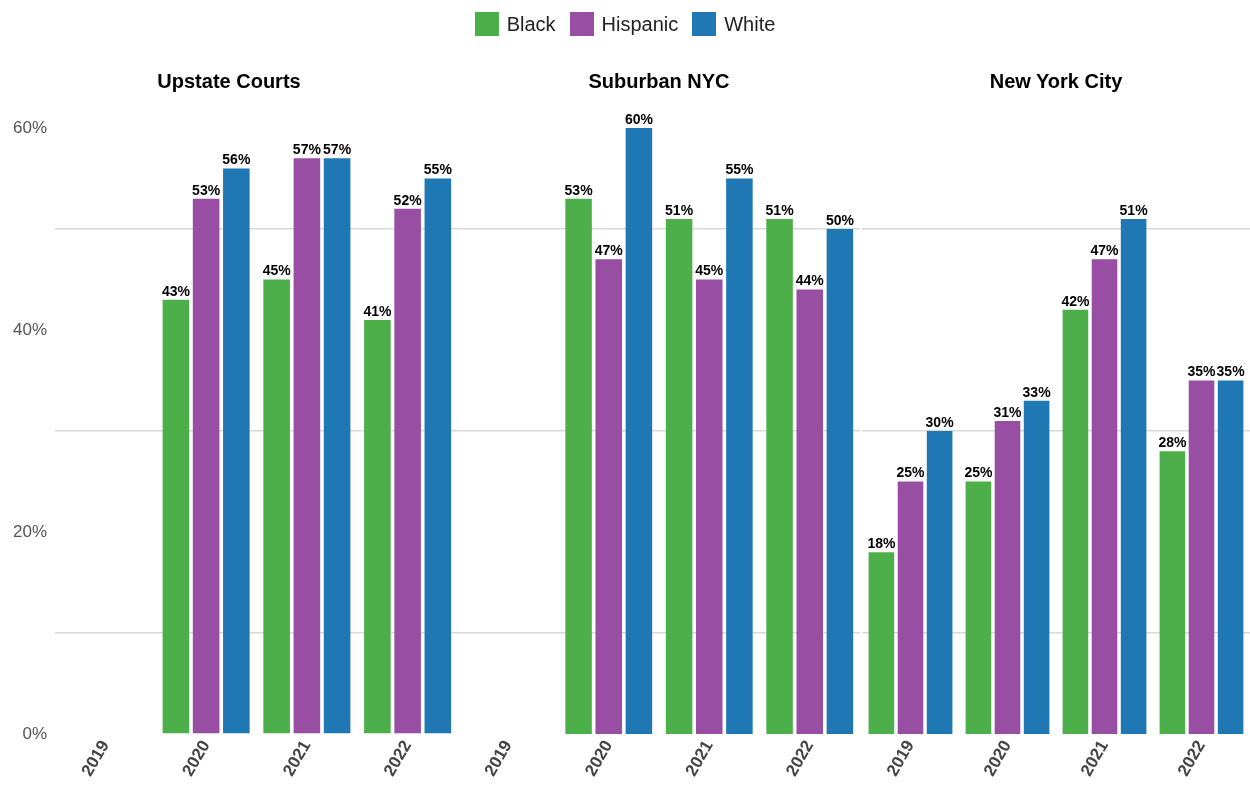 The width and height of the screenshot is (1250, 785). What do you see at coordinates (639, 118) in the screenshot?
I see `data-label: 60%` at bounding box center [639, 118].